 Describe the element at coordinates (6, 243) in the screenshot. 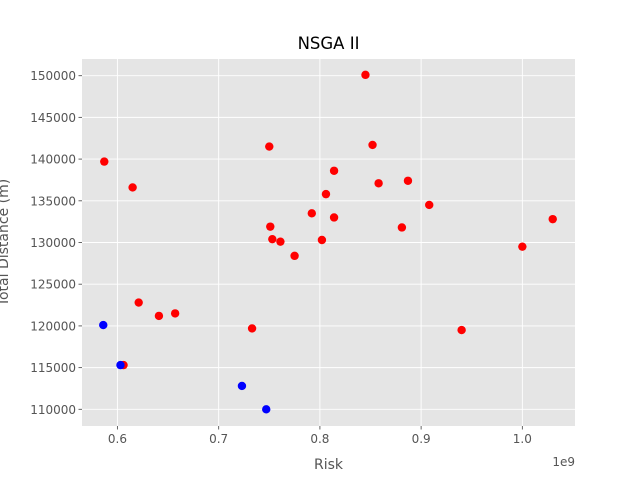

I see `y-axis-label: Total Distance (m)` at that location.